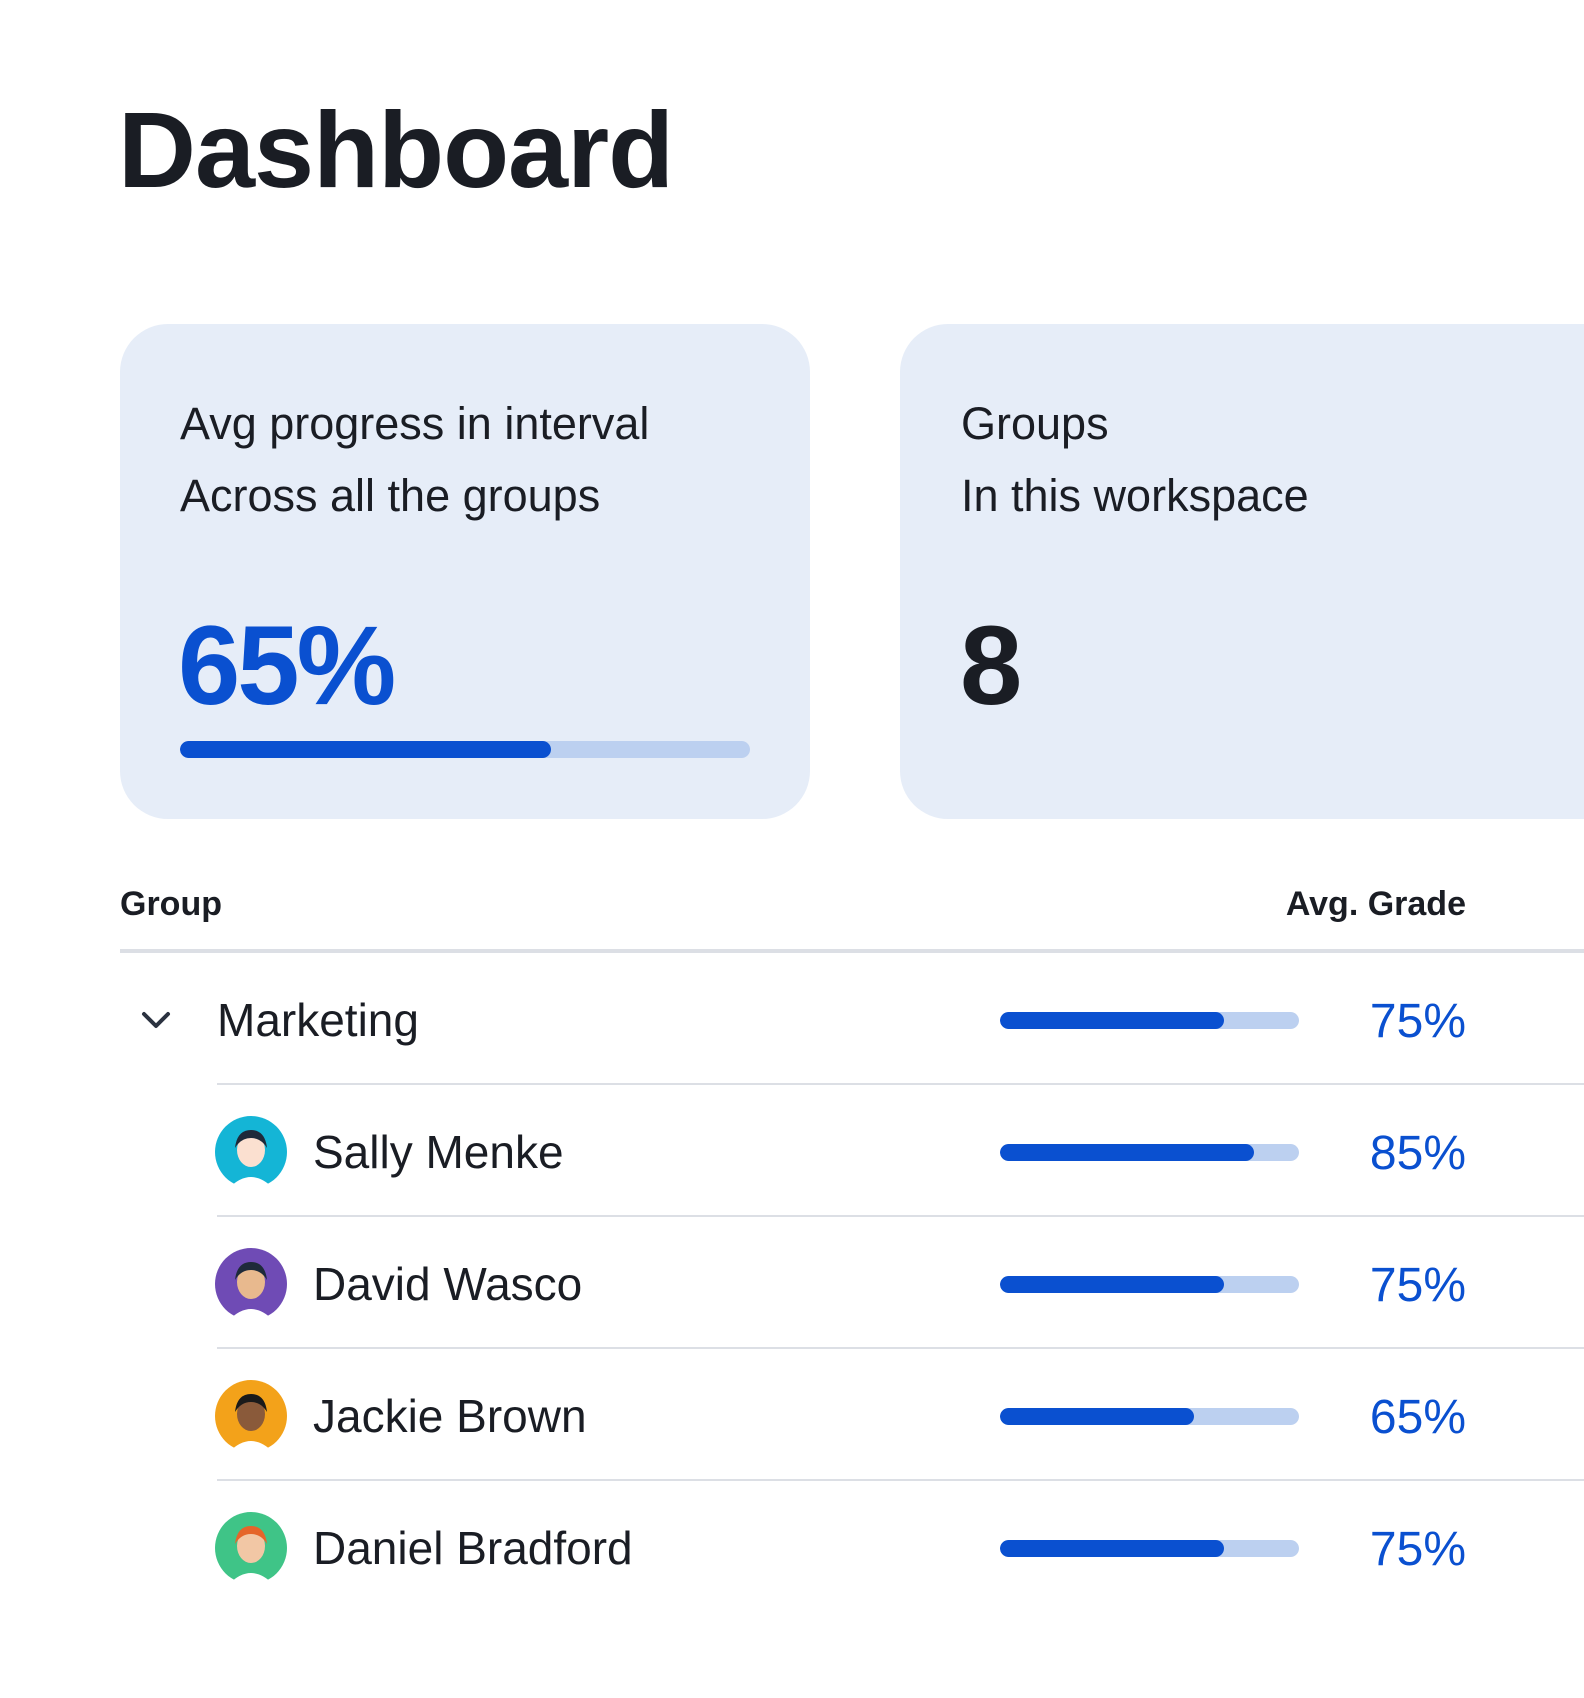 This screenshot has height=1698, width=1584. What do you see at coordinates (1417, 1417) in the screenshot?
I see `grade-label: 65%` at bounding box center [1417, 1417].